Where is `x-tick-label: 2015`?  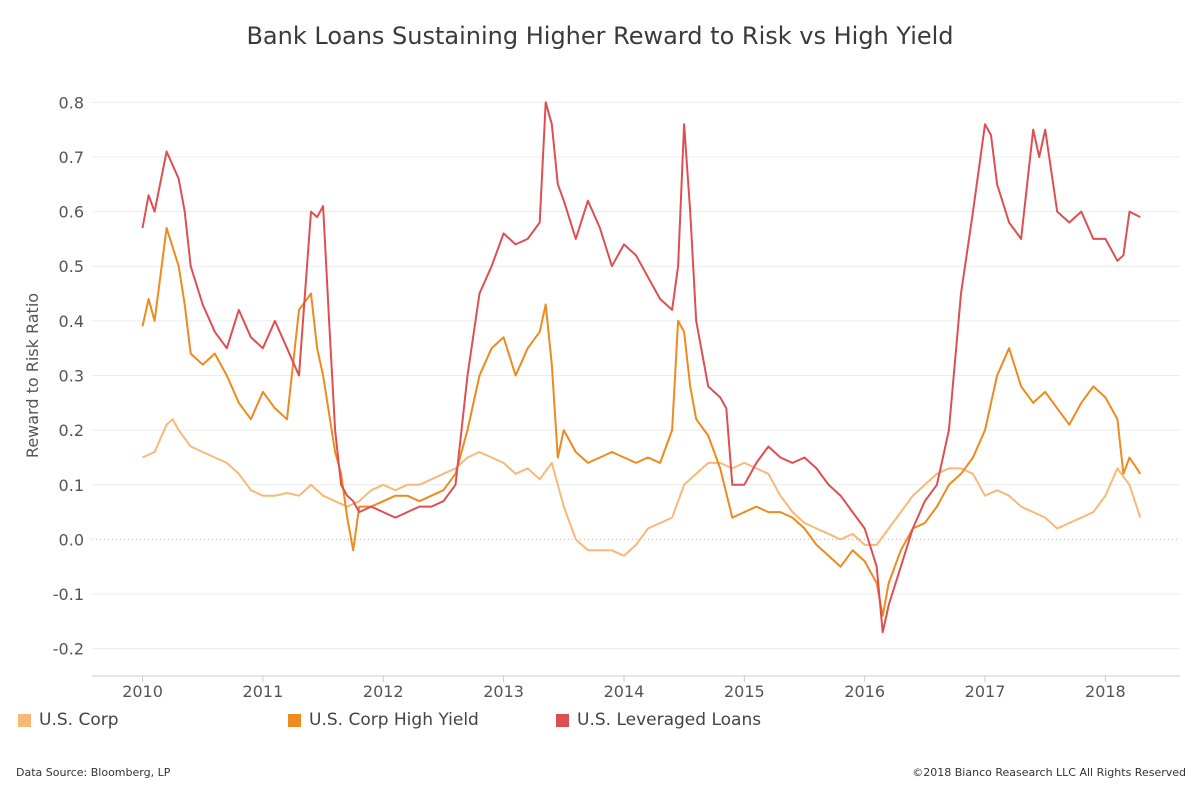
x-tick-label: 2015 is located at coordinates (744, 691).